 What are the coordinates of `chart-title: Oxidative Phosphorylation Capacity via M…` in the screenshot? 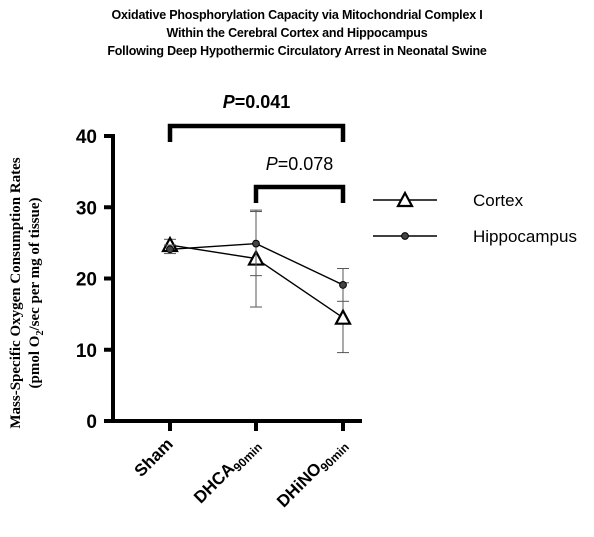 It's located at (297, 33).